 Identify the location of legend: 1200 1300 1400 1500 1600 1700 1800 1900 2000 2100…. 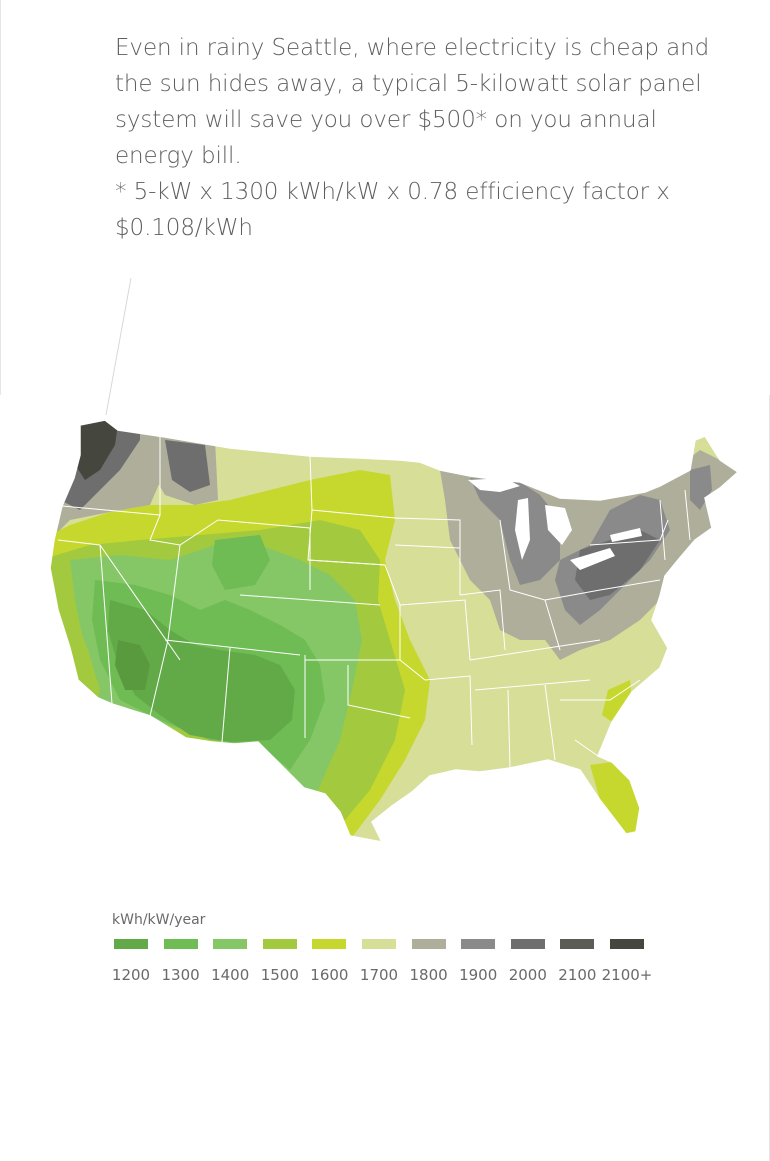
(386, 964).